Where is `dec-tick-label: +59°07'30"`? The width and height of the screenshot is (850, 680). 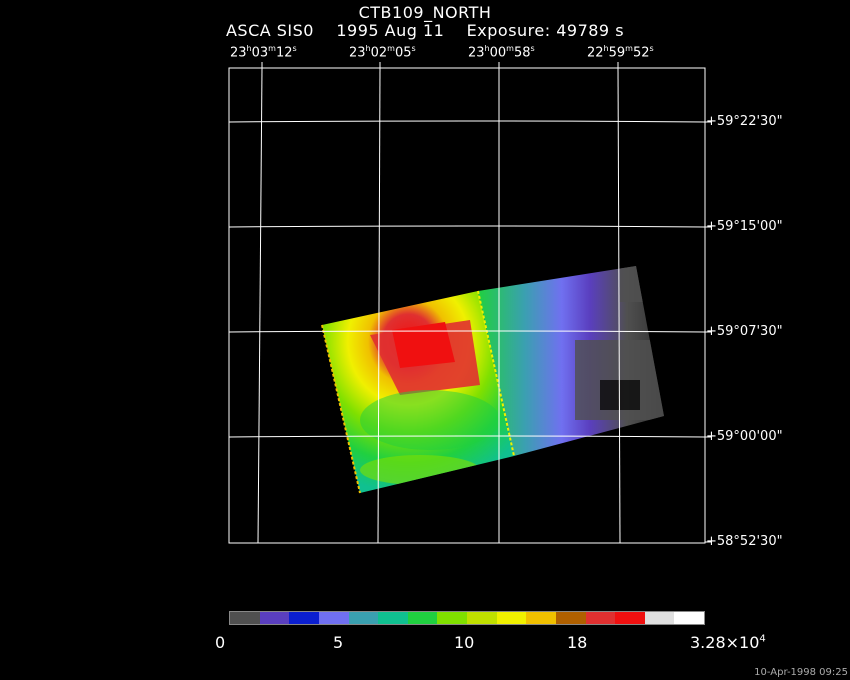
dec-tick-label: +59°07'30" is located at coordinates (744, 331).